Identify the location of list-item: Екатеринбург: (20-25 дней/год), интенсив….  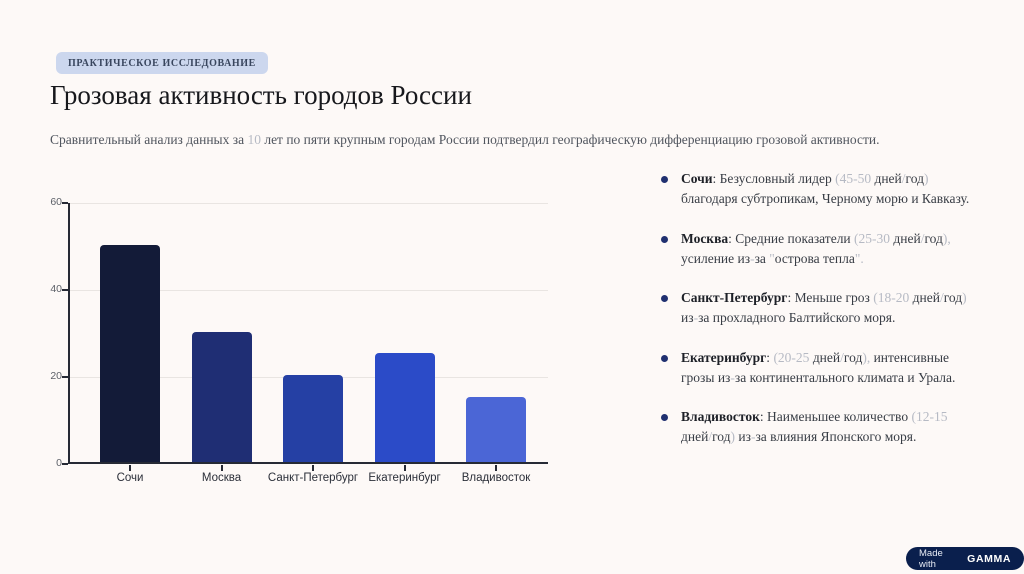
(820, 368).